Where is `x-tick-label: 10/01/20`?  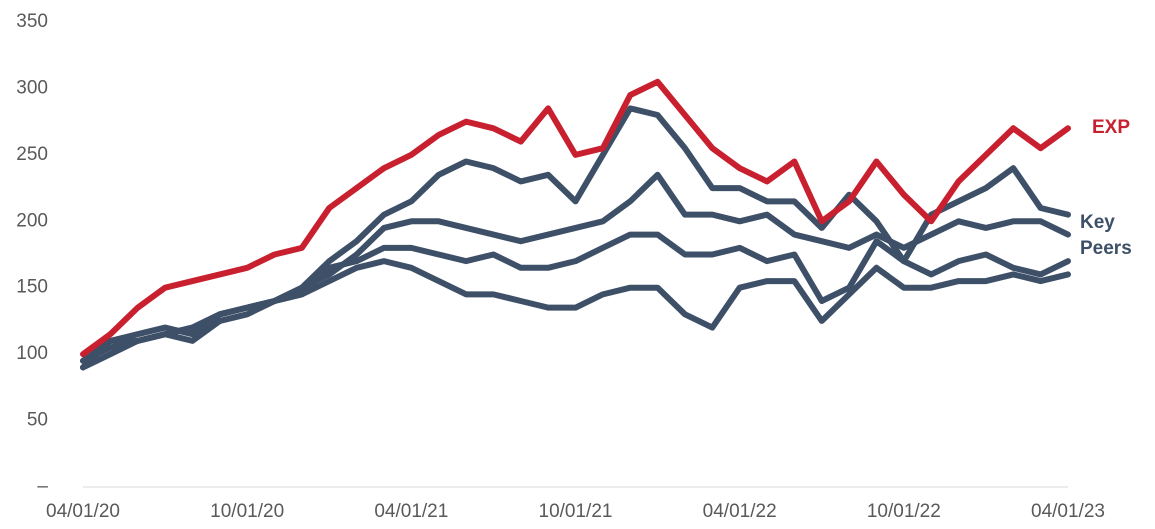
x-tick-label: 10/01/20 is located at coordinates (247, 511).